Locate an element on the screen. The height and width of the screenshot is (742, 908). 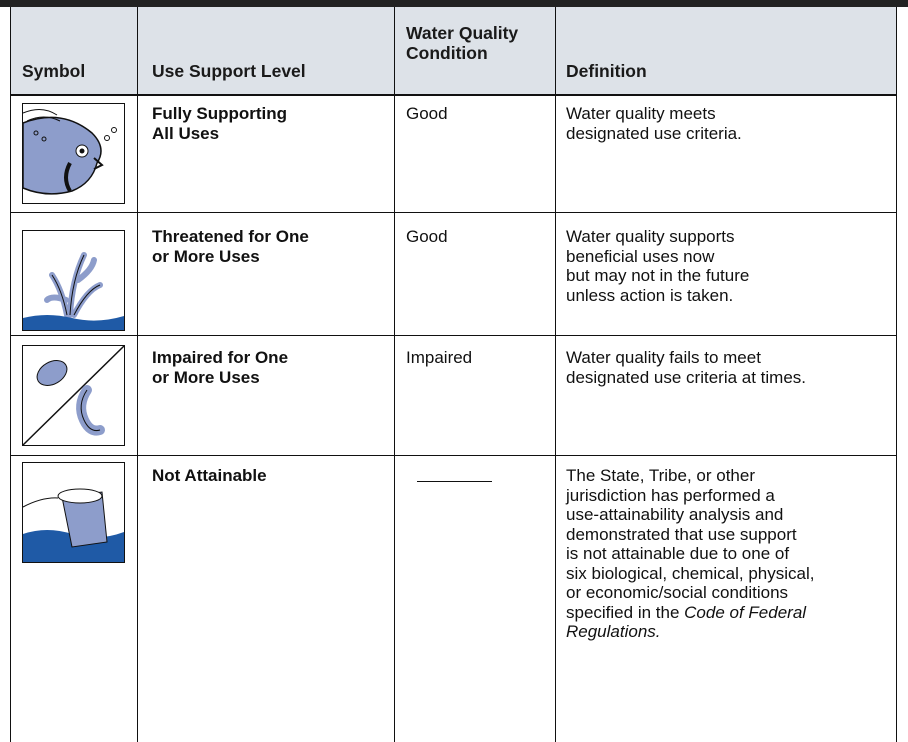
definition-line: designated use criteria. is located at coordinates (654, 133).